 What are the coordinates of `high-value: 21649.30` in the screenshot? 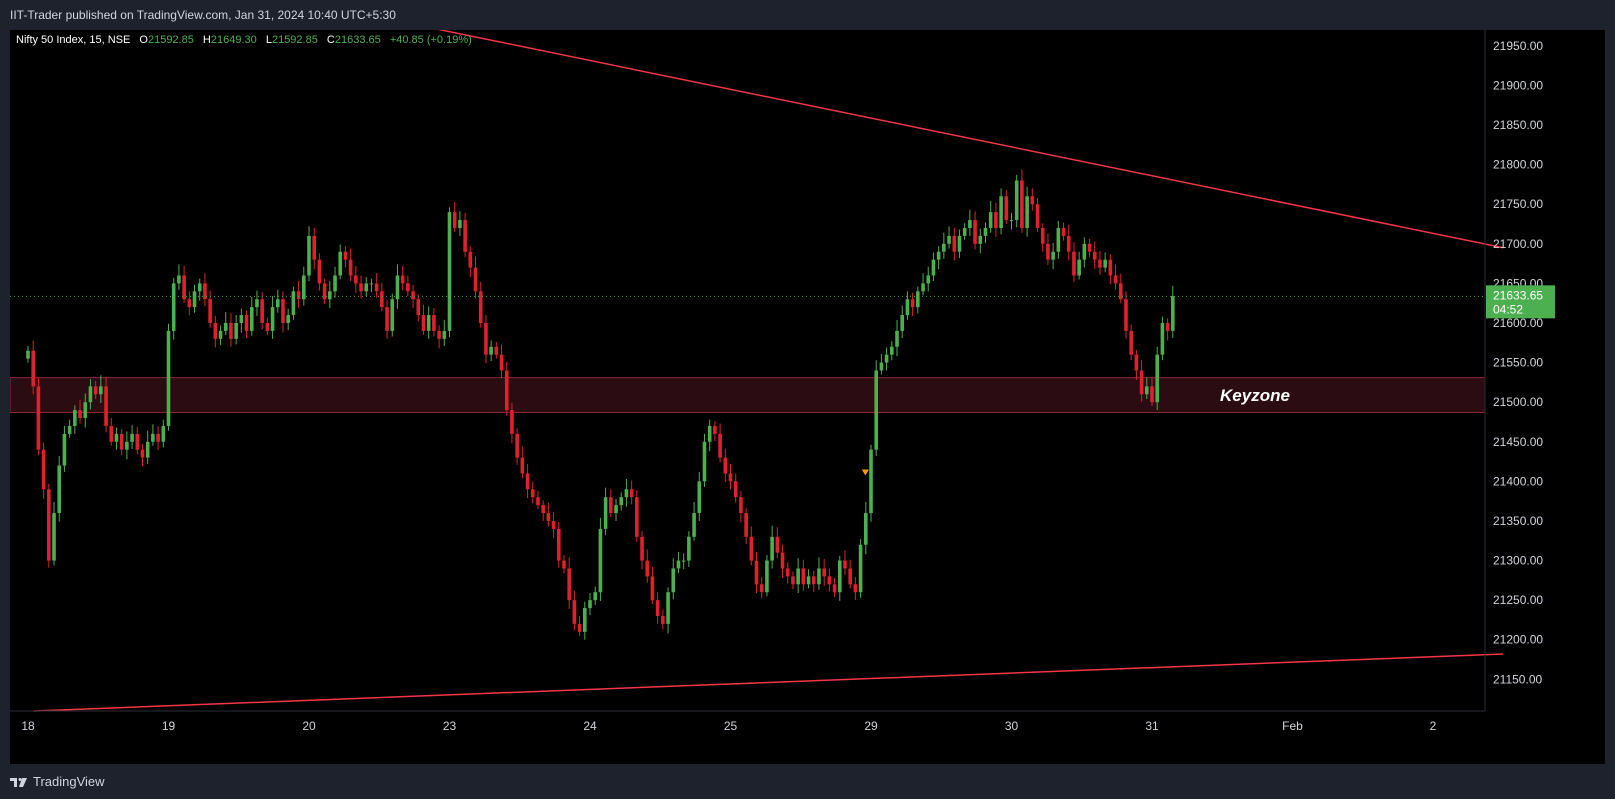 It's located at (233, 40).